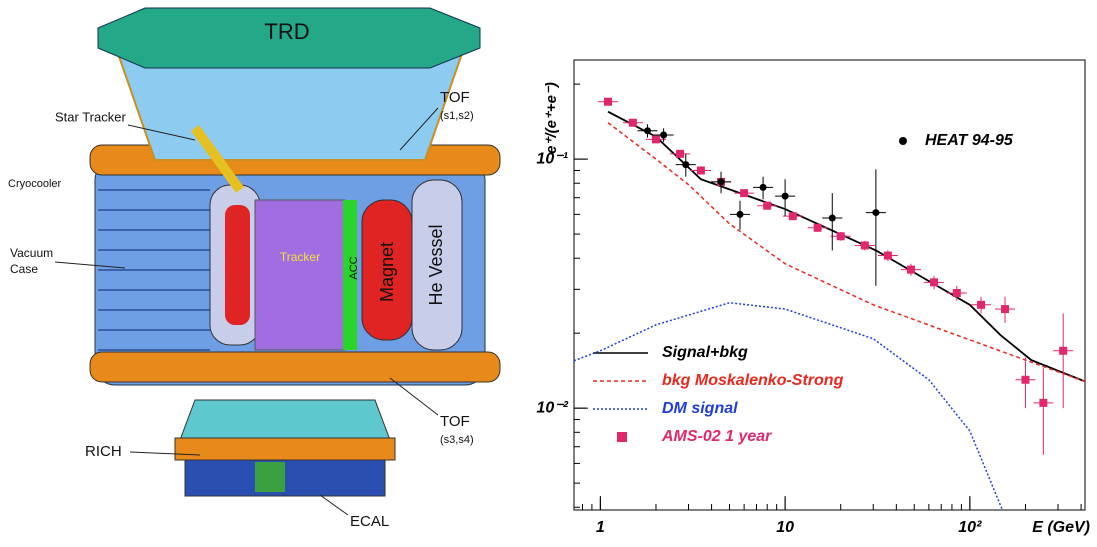  Describe the element at coordinates (970, 527) in the screenshot. I see `x-tick-label: 10²` at that location.